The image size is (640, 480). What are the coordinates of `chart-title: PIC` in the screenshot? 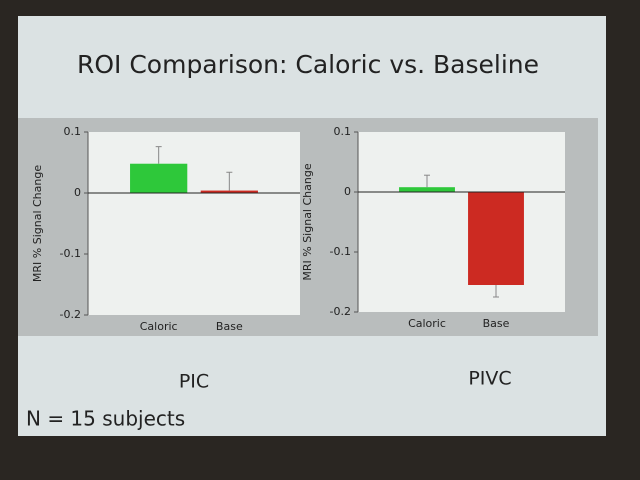 It's located at (194, 382).